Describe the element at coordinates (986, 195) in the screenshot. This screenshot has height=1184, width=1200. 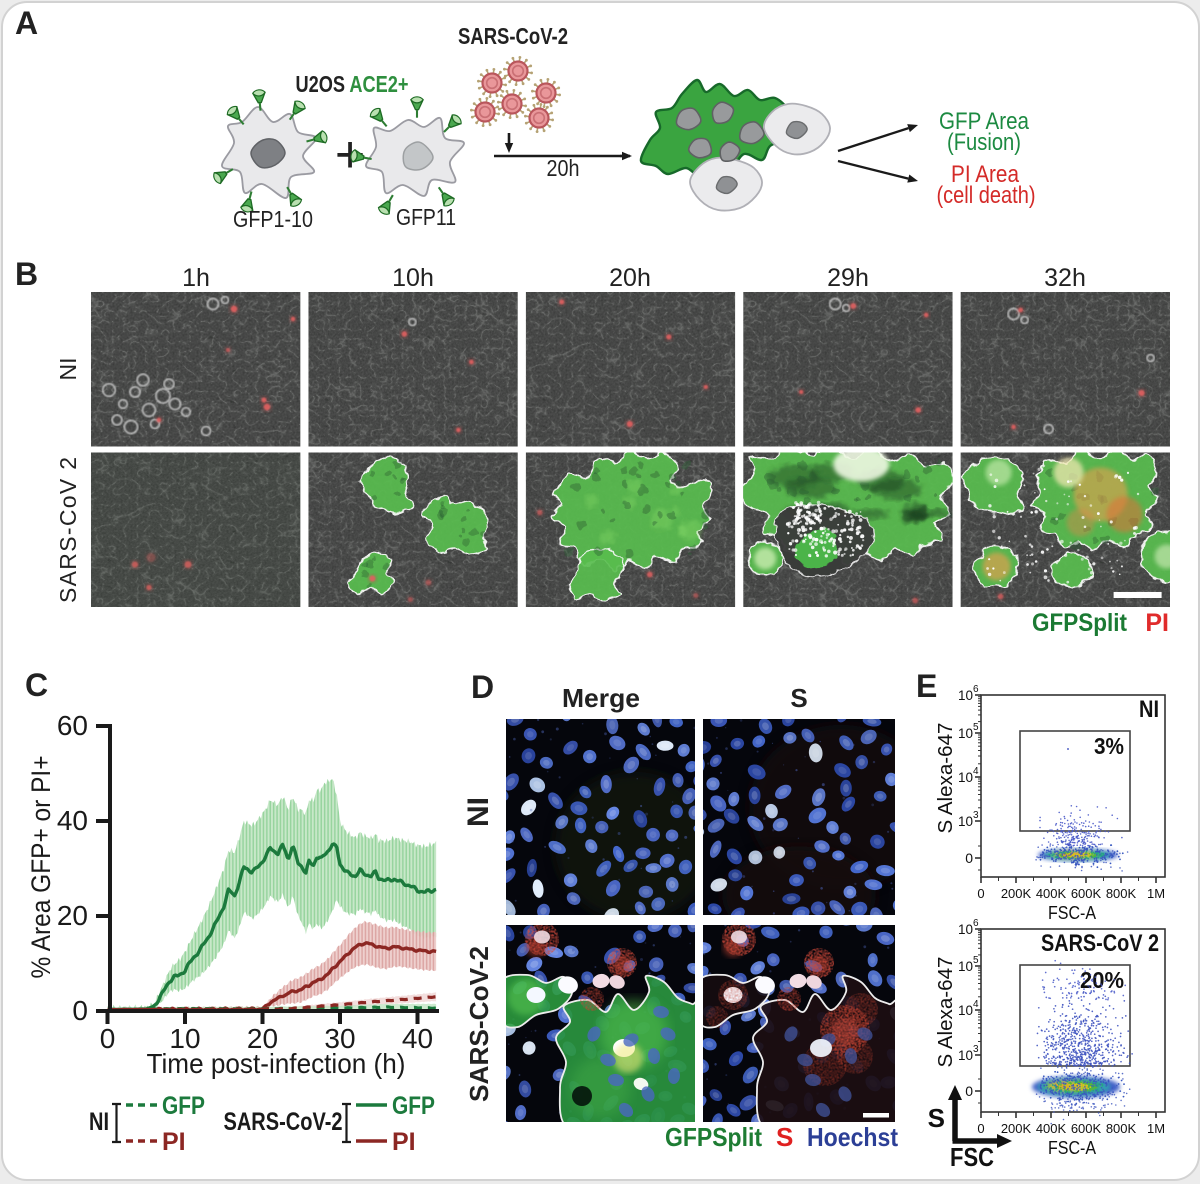
I see `svg-text: (cell death)` at that location.